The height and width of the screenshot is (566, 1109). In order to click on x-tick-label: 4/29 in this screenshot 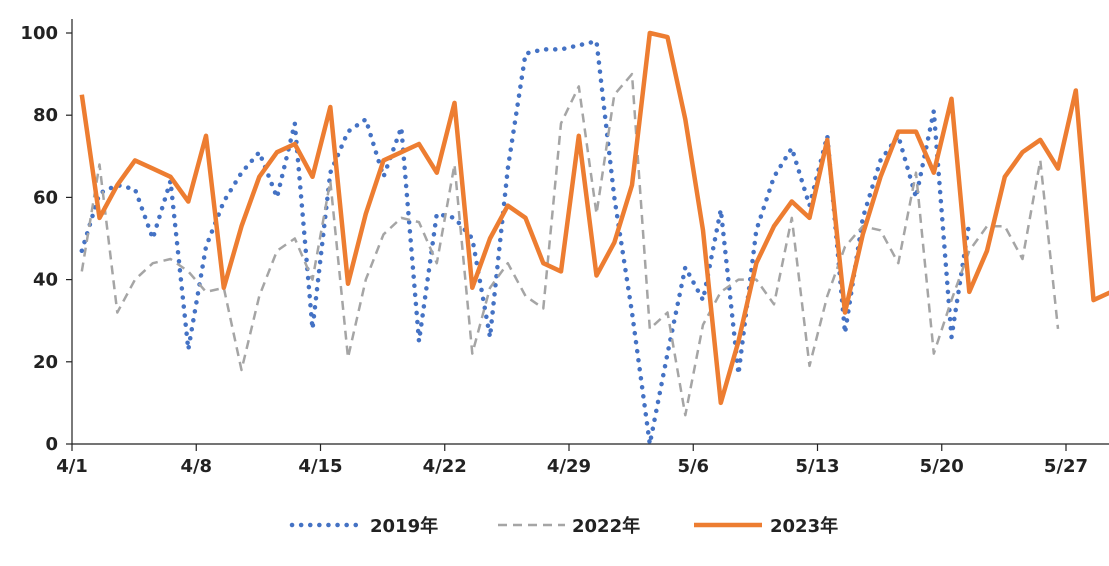, I will do `click(569, 466)`.